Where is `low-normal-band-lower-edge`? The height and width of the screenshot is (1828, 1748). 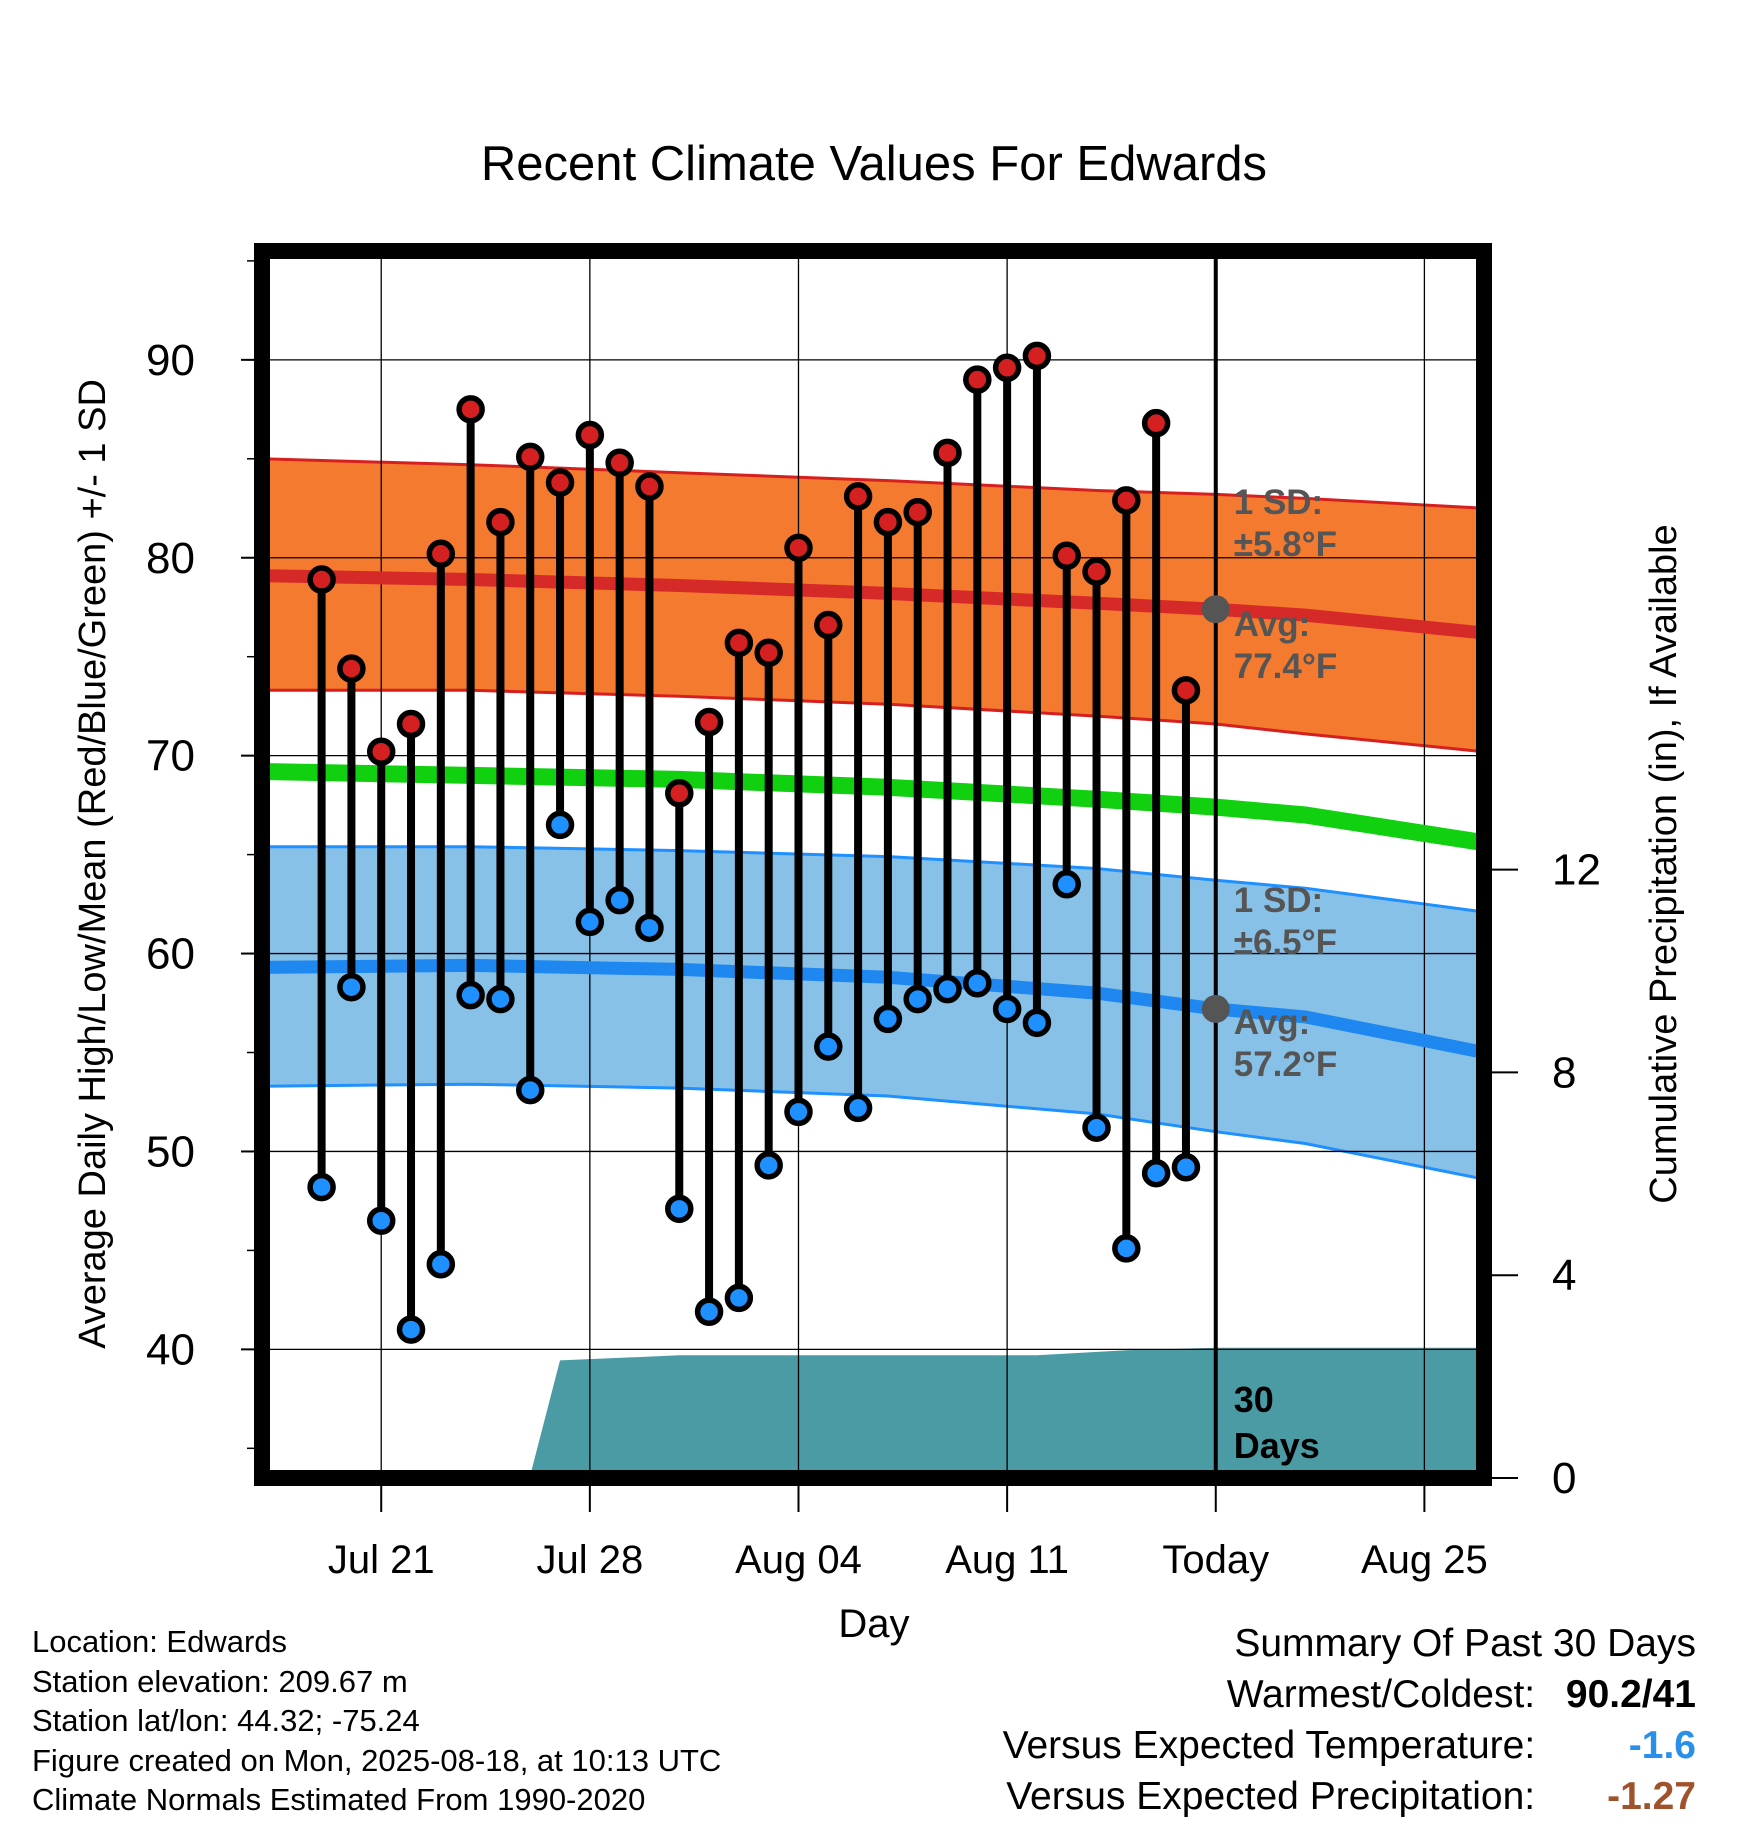 low-normal-band-lower-edge is located at coordinates (873, 1131).